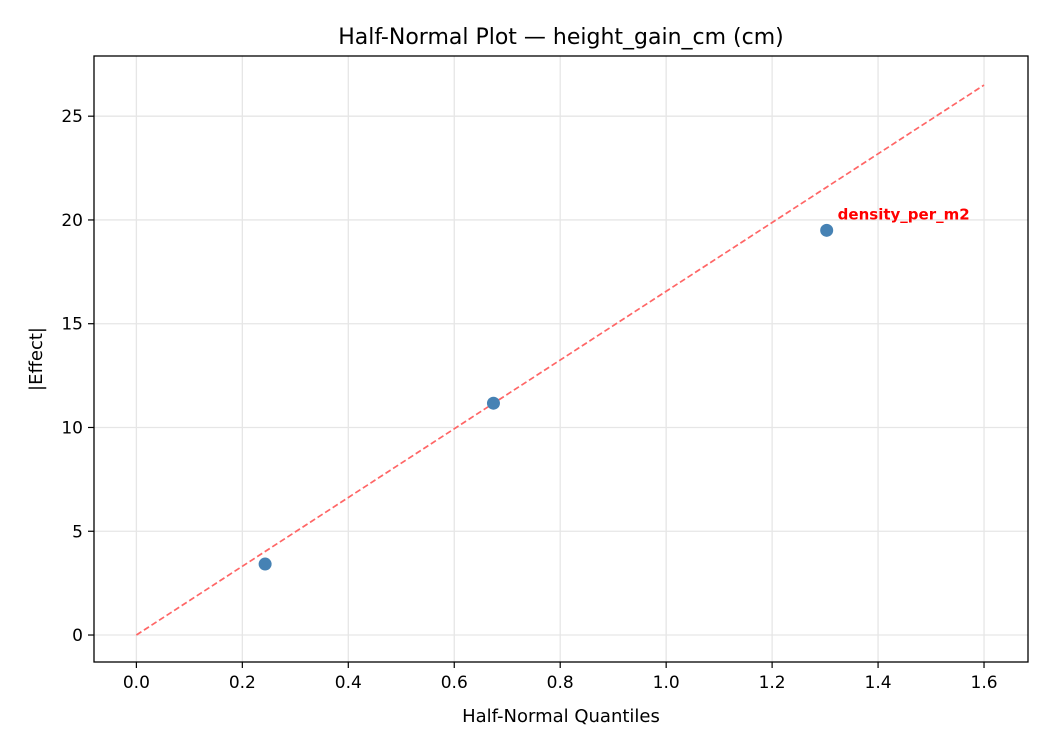  Describe the element at coordinates (561, 716) in the screenshot. I see `x-axis-label: Half-Normal Quantiles` at that location.